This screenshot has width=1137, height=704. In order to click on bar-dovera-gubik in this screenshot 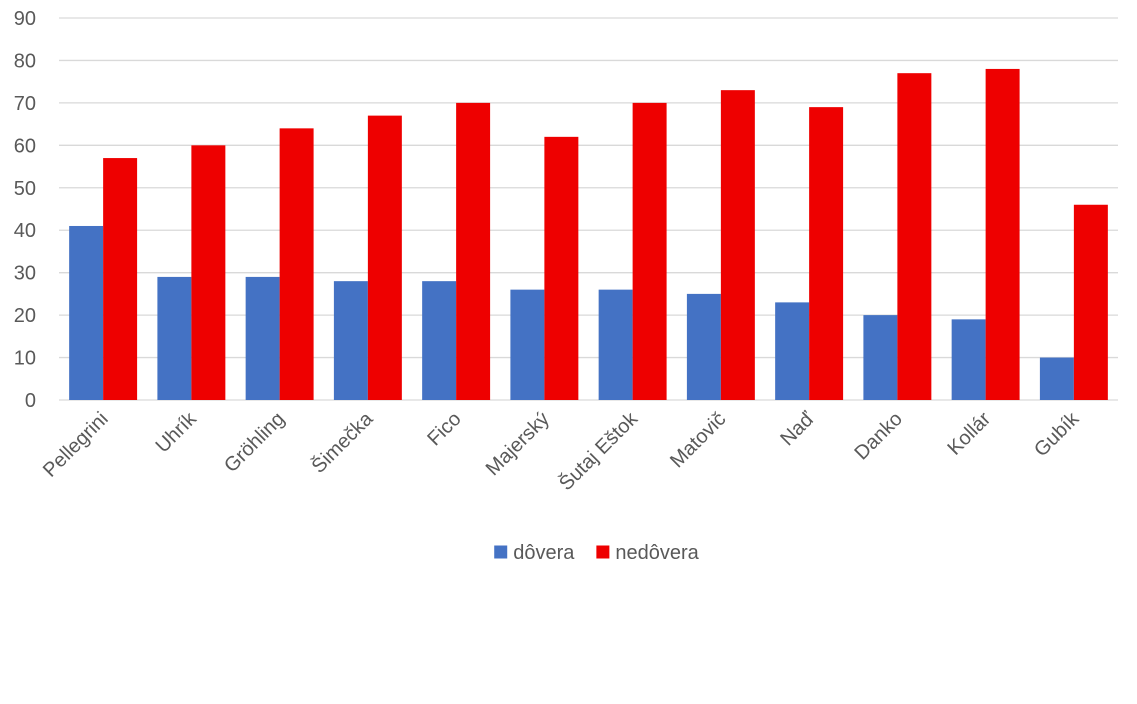, I will do `click(1056, 378)`.